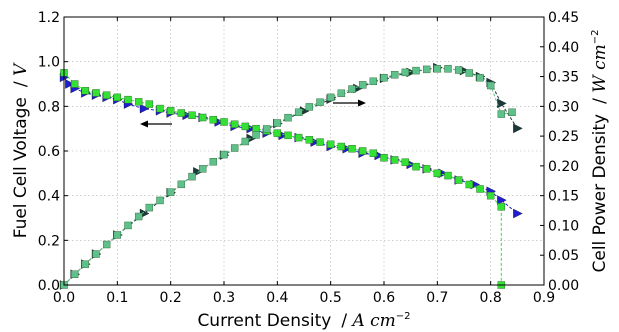 The height and width of the screenshot is (332, 619). I want to click on y-right-tick-label: 0.35, so click(563, 78).